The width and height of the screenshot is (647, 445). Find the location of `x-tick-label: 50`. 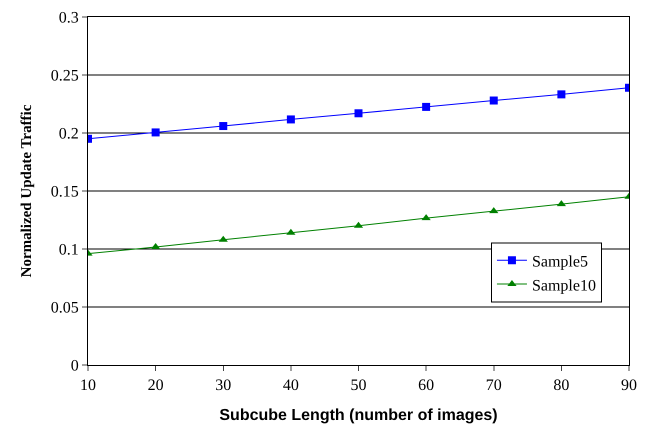

x-tick-label: 50 is located at coordinates (358, 385).